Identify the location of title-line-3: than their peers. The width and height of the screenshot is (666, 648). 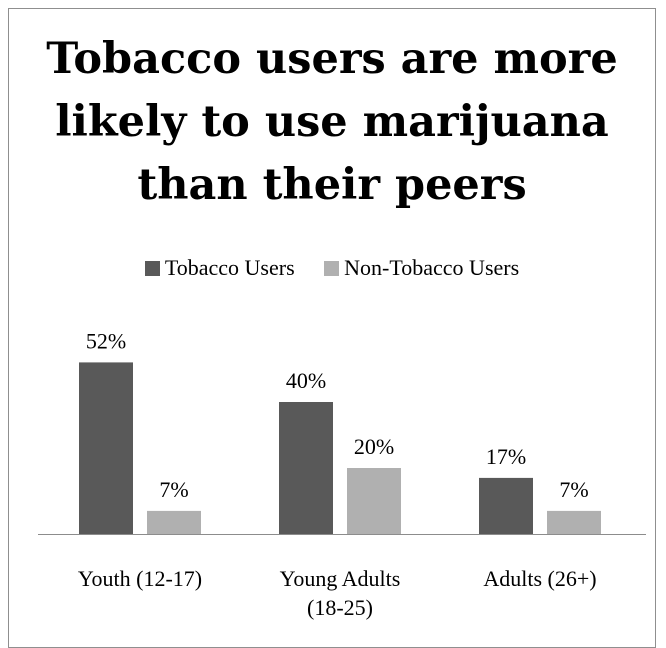
(332, 185).